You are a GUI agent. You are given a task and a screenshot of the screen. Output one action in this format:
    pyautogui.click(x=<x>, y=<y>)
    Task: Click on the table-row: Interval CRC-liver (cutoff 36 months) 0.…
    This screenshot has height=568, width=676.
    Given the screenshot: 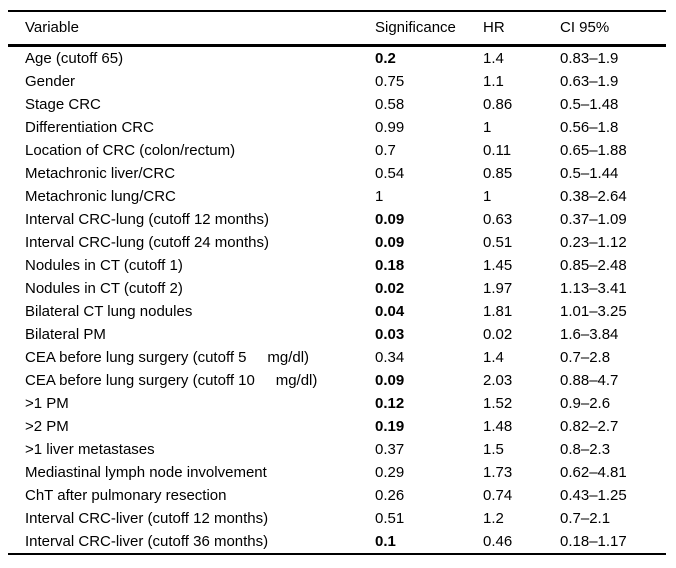 What is the action you would take?
    pyautogui.click(x=337, y=541)
    